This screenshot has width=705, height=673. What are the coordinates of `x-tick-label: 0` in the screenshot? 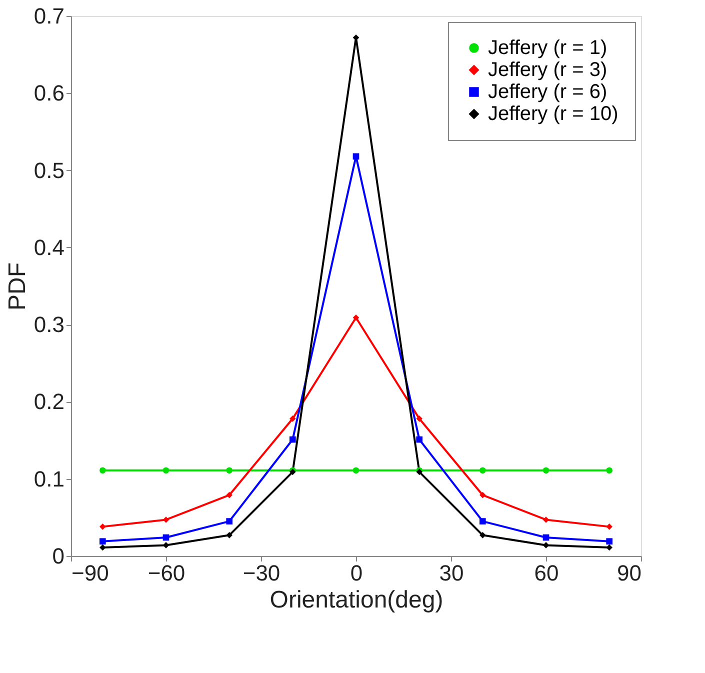 It's located at (356, 573).